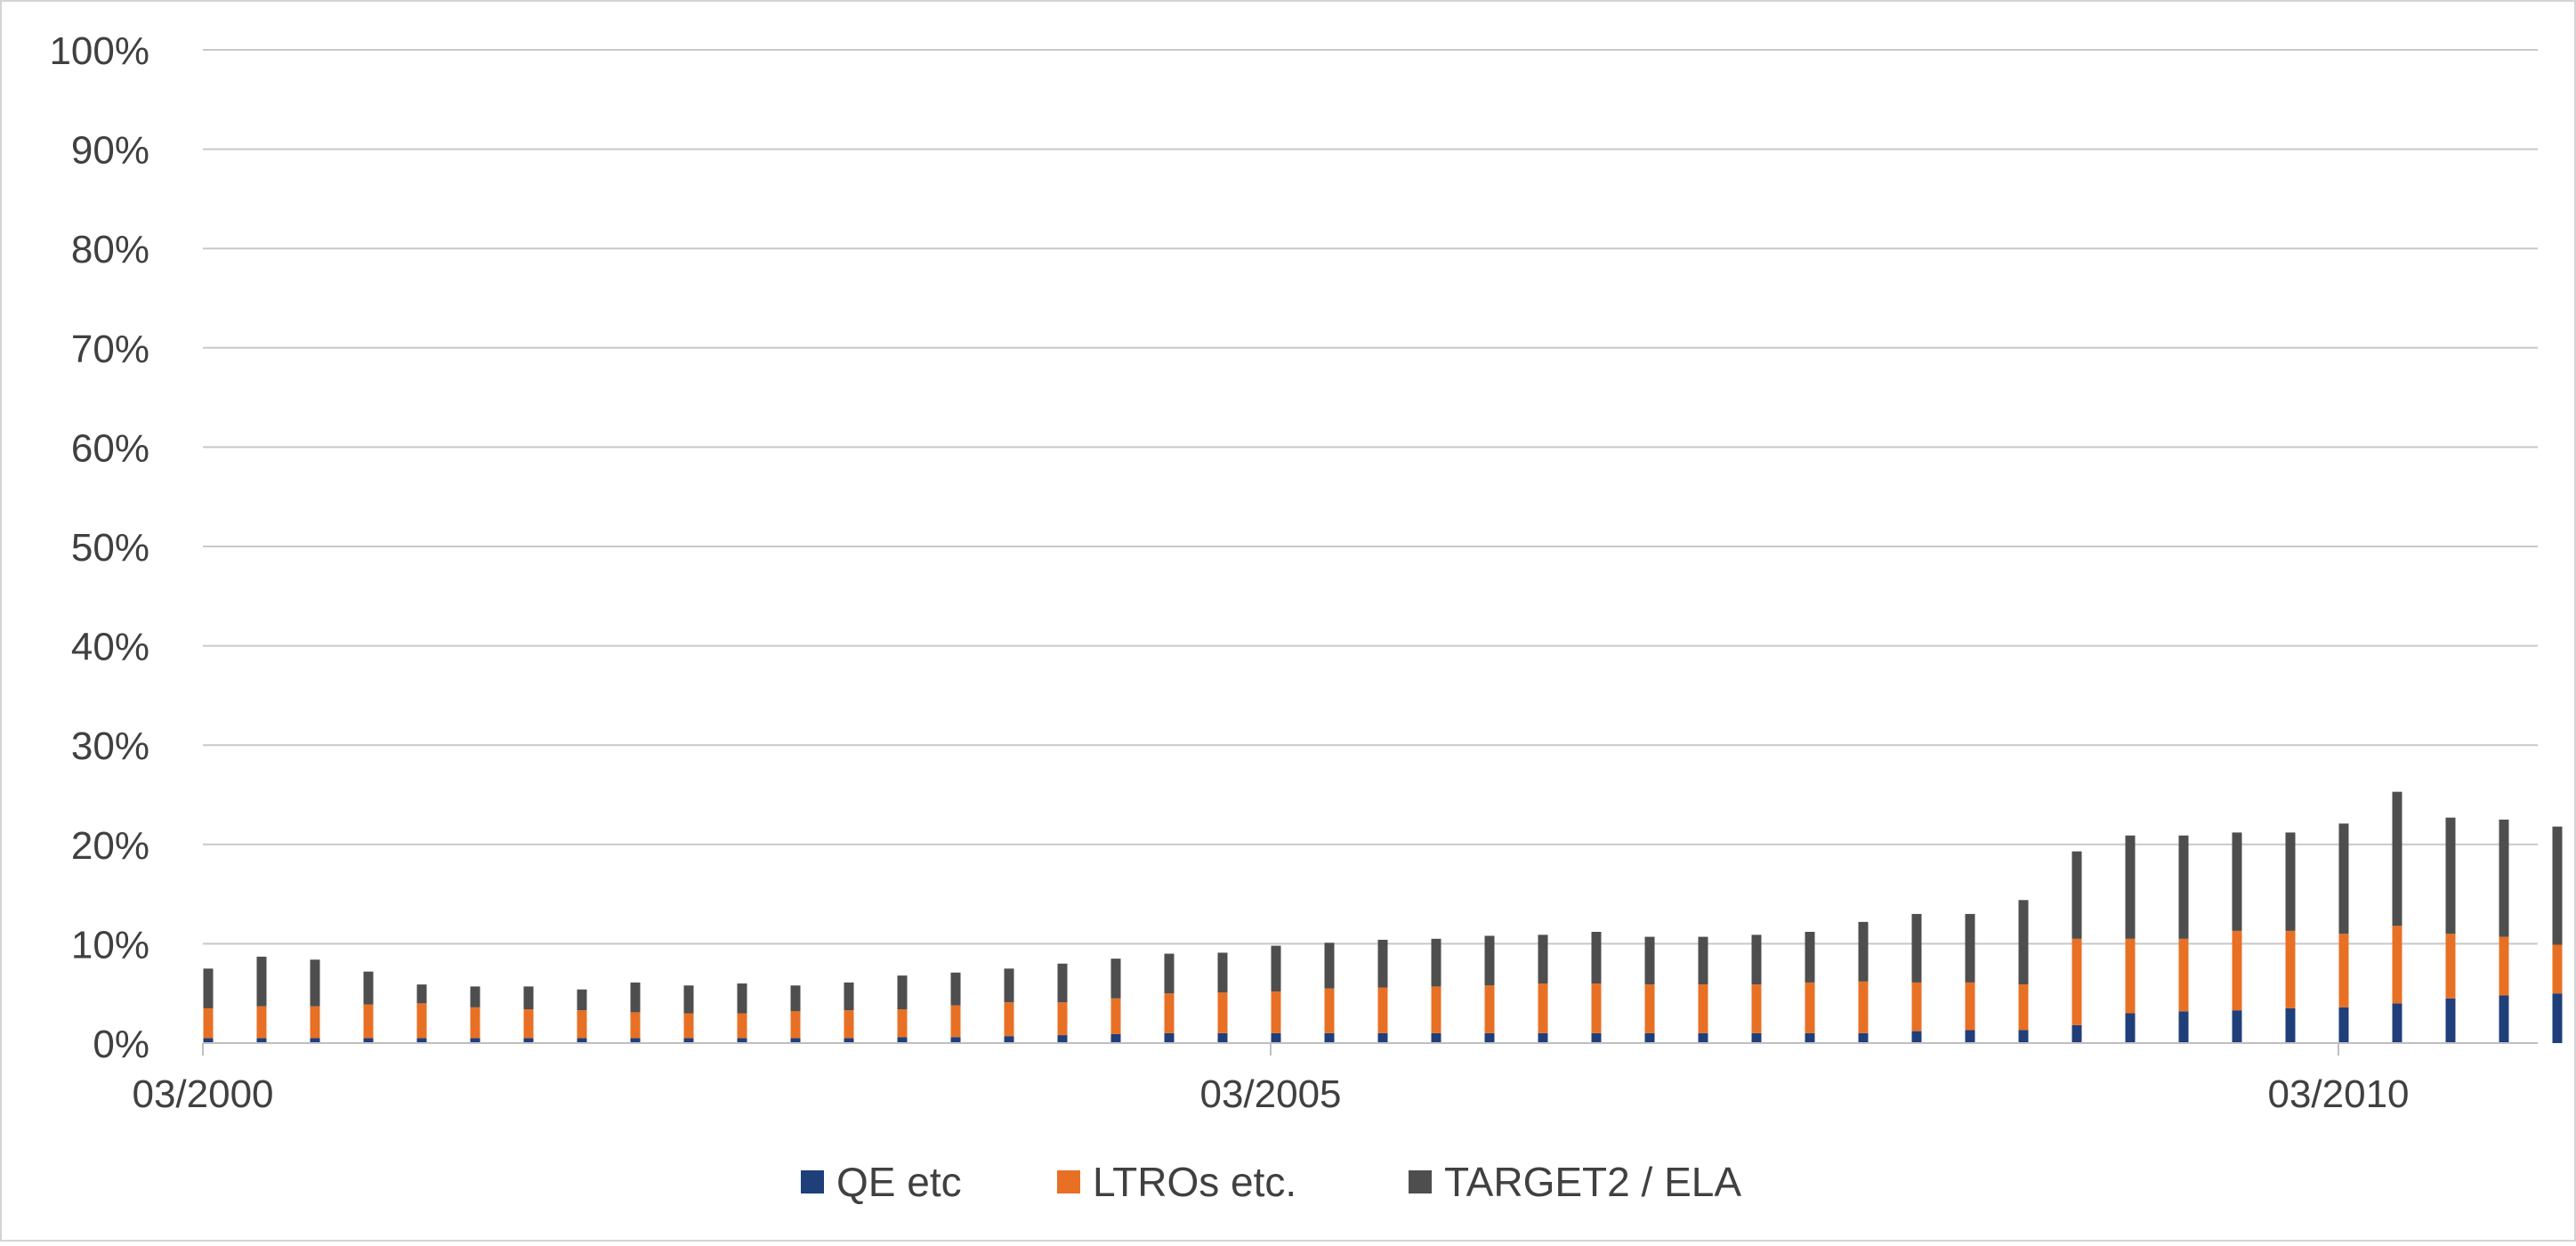 The width and height of the screenshot is (2576, 1246). I want to click on legend-label: TARGET2 / ELA, so click(1592, 1182).